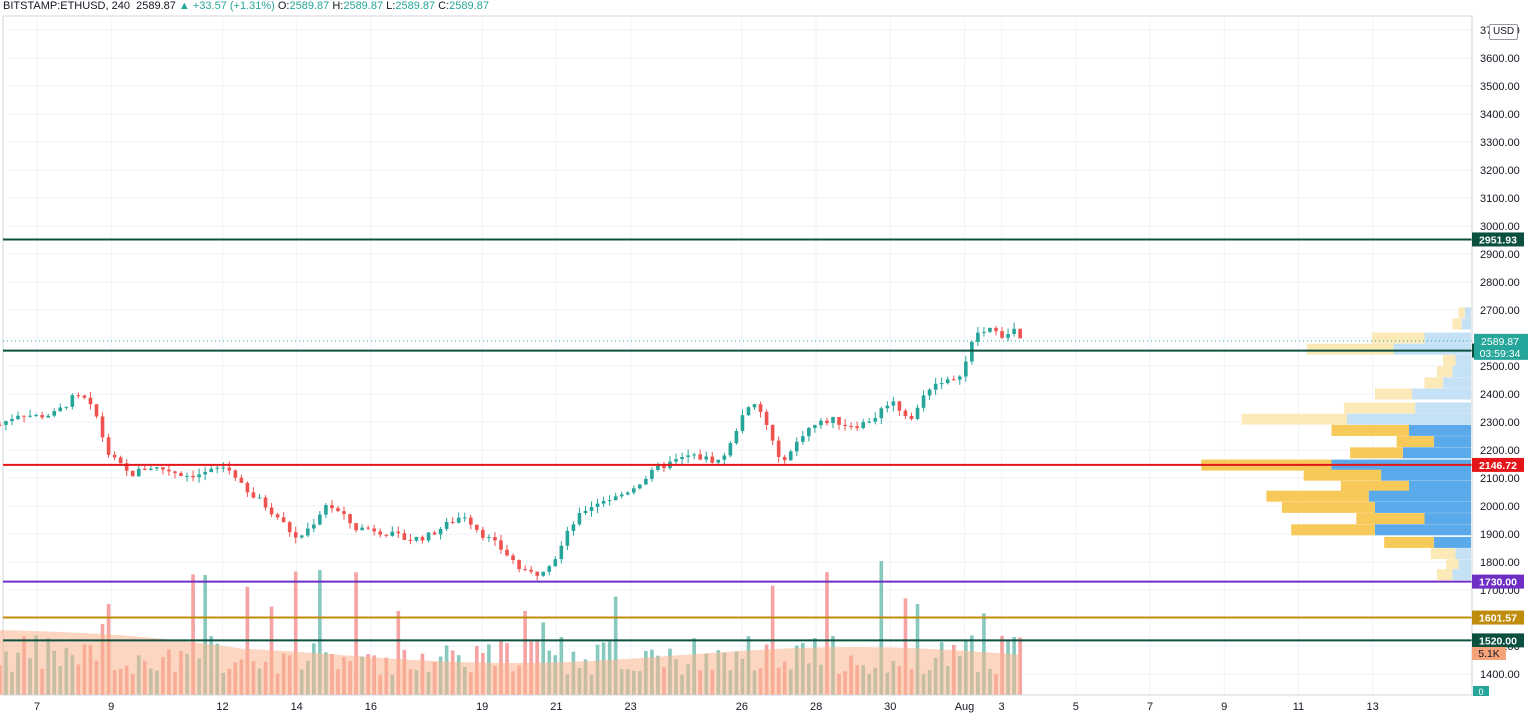  Describe the element at coordinates (1500, 507) in the screenshot. I see `y-tick-label: 2000.00` at that location.